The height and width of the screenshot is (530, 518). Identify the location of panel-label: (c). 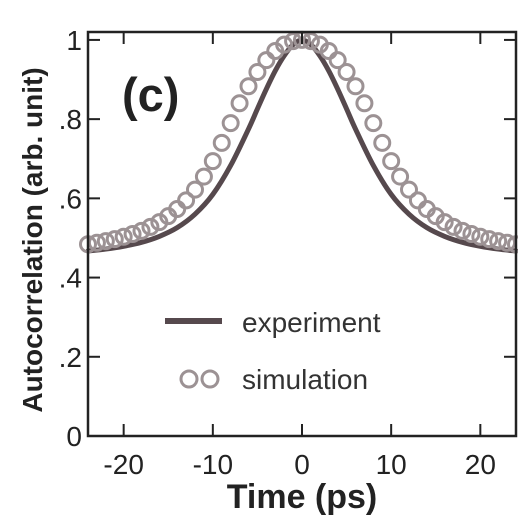
(150, 94).